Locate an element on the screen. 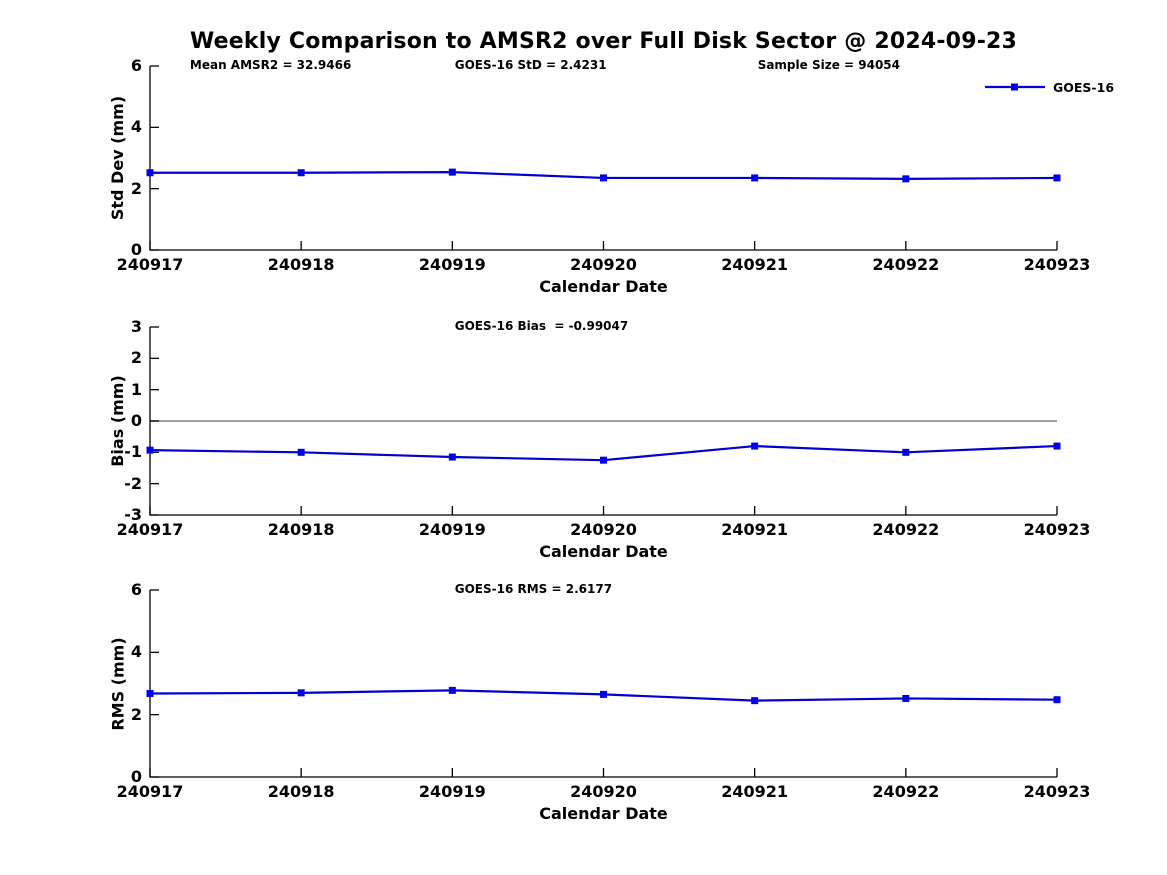  x-axis-label-bias: Calendar Date is located at coordinates (603, 551).